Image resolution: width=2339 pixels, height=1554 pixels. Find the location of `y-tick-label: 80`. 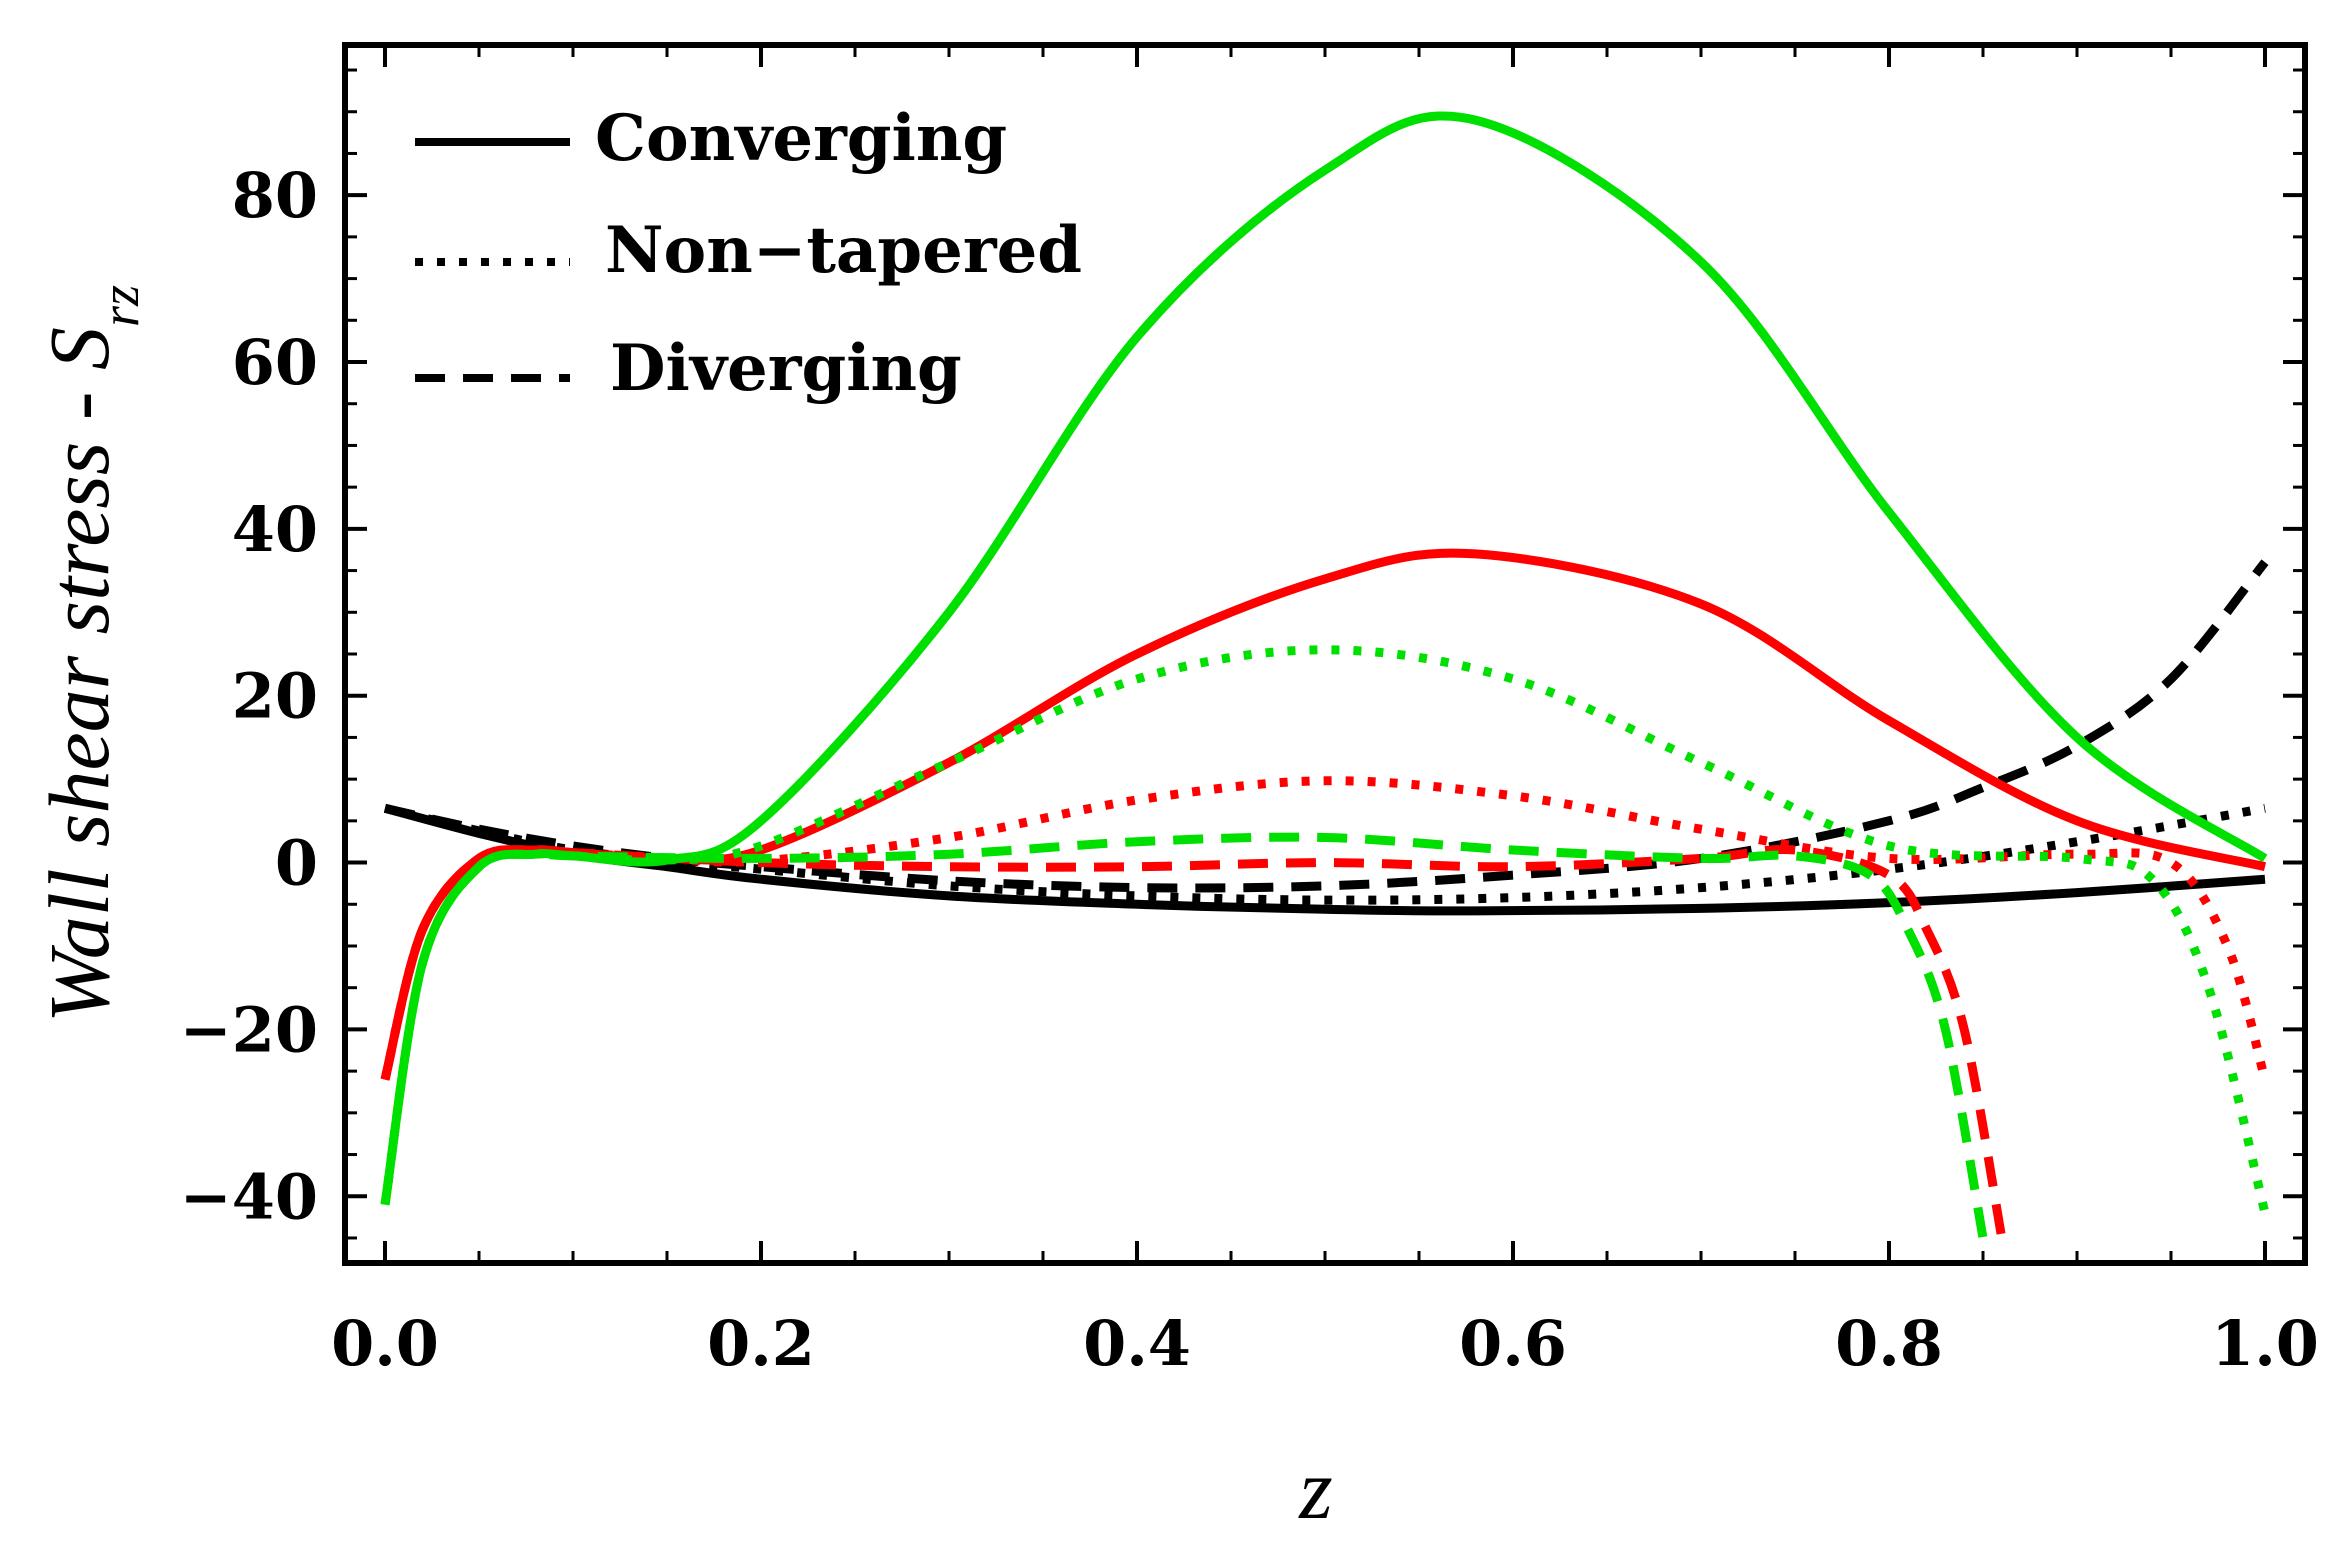

y-tick-label: 80 is located at coordinates (275, 195).